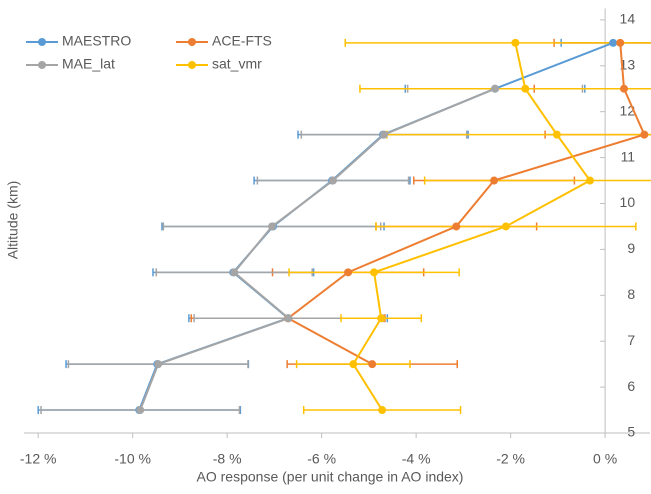  Describe the element at coordinates (88, 64) in the screenshot. I see `legend-label: MAE_lat` at that location.